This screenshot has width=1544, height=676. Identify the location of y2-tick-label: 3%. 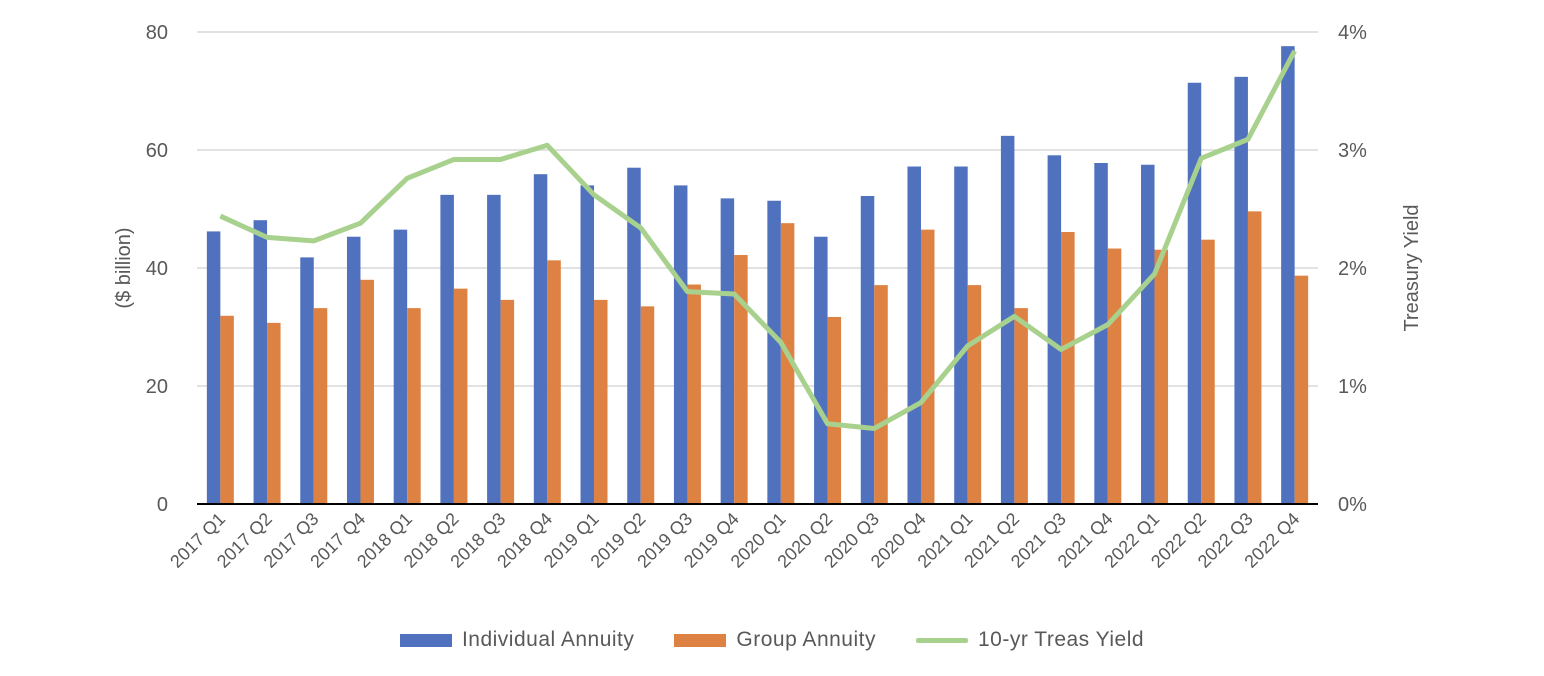
(1352, 151).